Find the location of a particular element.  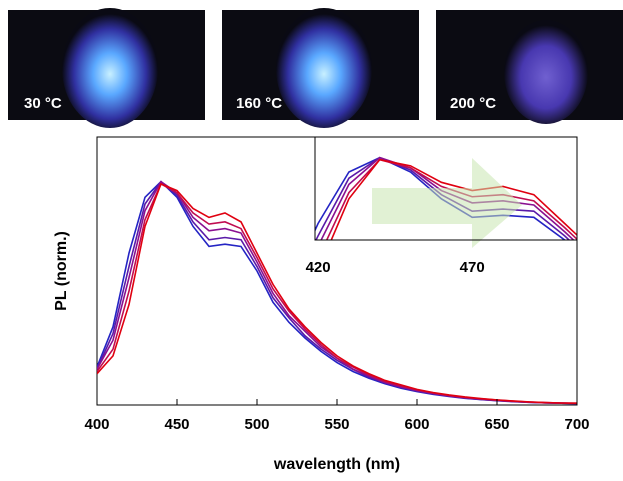

photo: 160 °C is located at coordinates (320, 68).